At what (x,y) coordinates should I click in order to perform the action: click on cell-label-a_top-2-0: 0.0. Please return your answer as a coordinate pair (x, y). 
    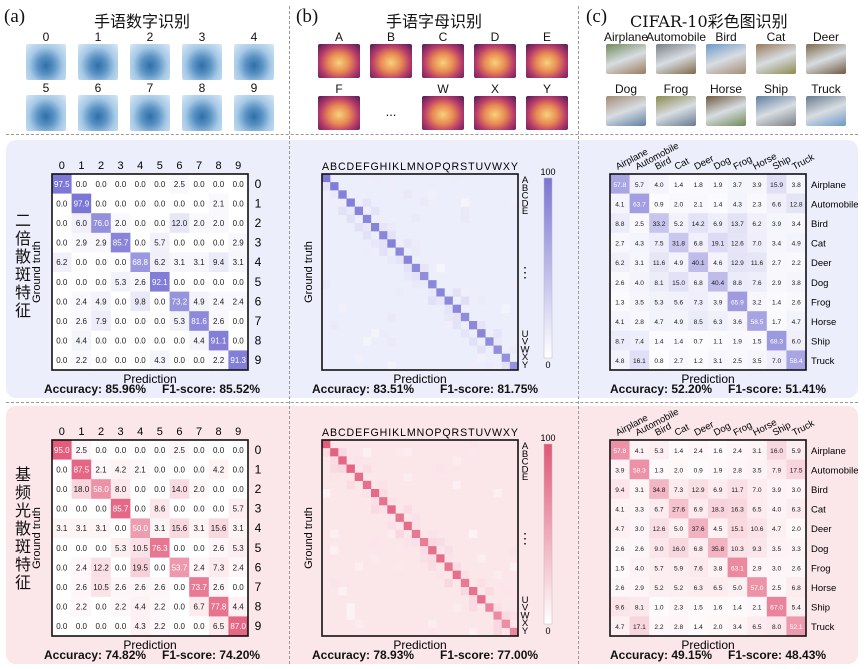
    Looking at the image, I should click on (62, 223).